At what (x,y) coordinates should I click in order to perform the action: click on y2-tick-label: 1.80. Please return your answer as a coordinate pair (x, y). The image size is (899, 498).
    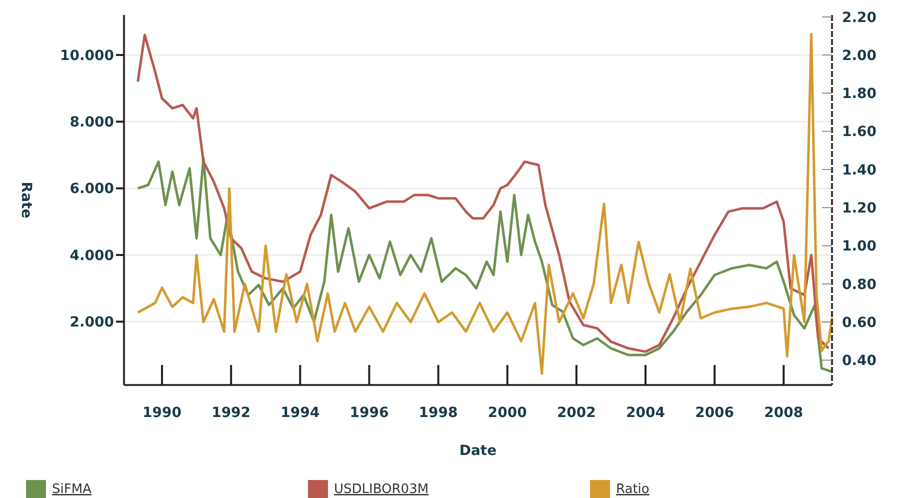
    Looking at the image, I should click on (859, 94).